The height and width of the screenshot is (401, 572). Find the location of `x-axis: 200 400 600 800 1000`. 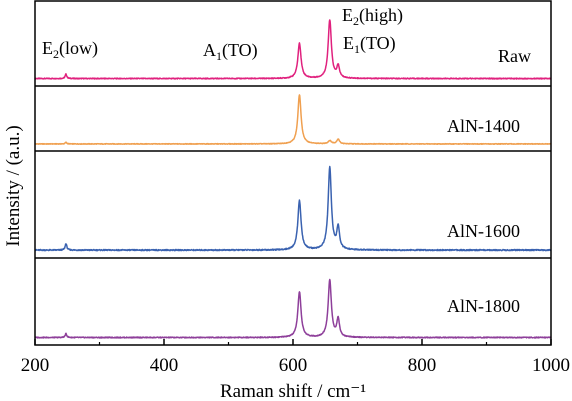

x-axis: 200 400 600 800 1000 is located at coordinates (295, 357).